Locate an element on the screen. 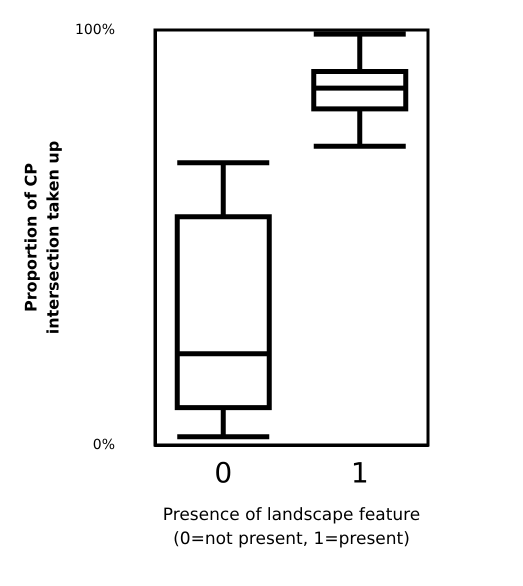  y-tick-label: 100% is located at coordinates (94, 30).